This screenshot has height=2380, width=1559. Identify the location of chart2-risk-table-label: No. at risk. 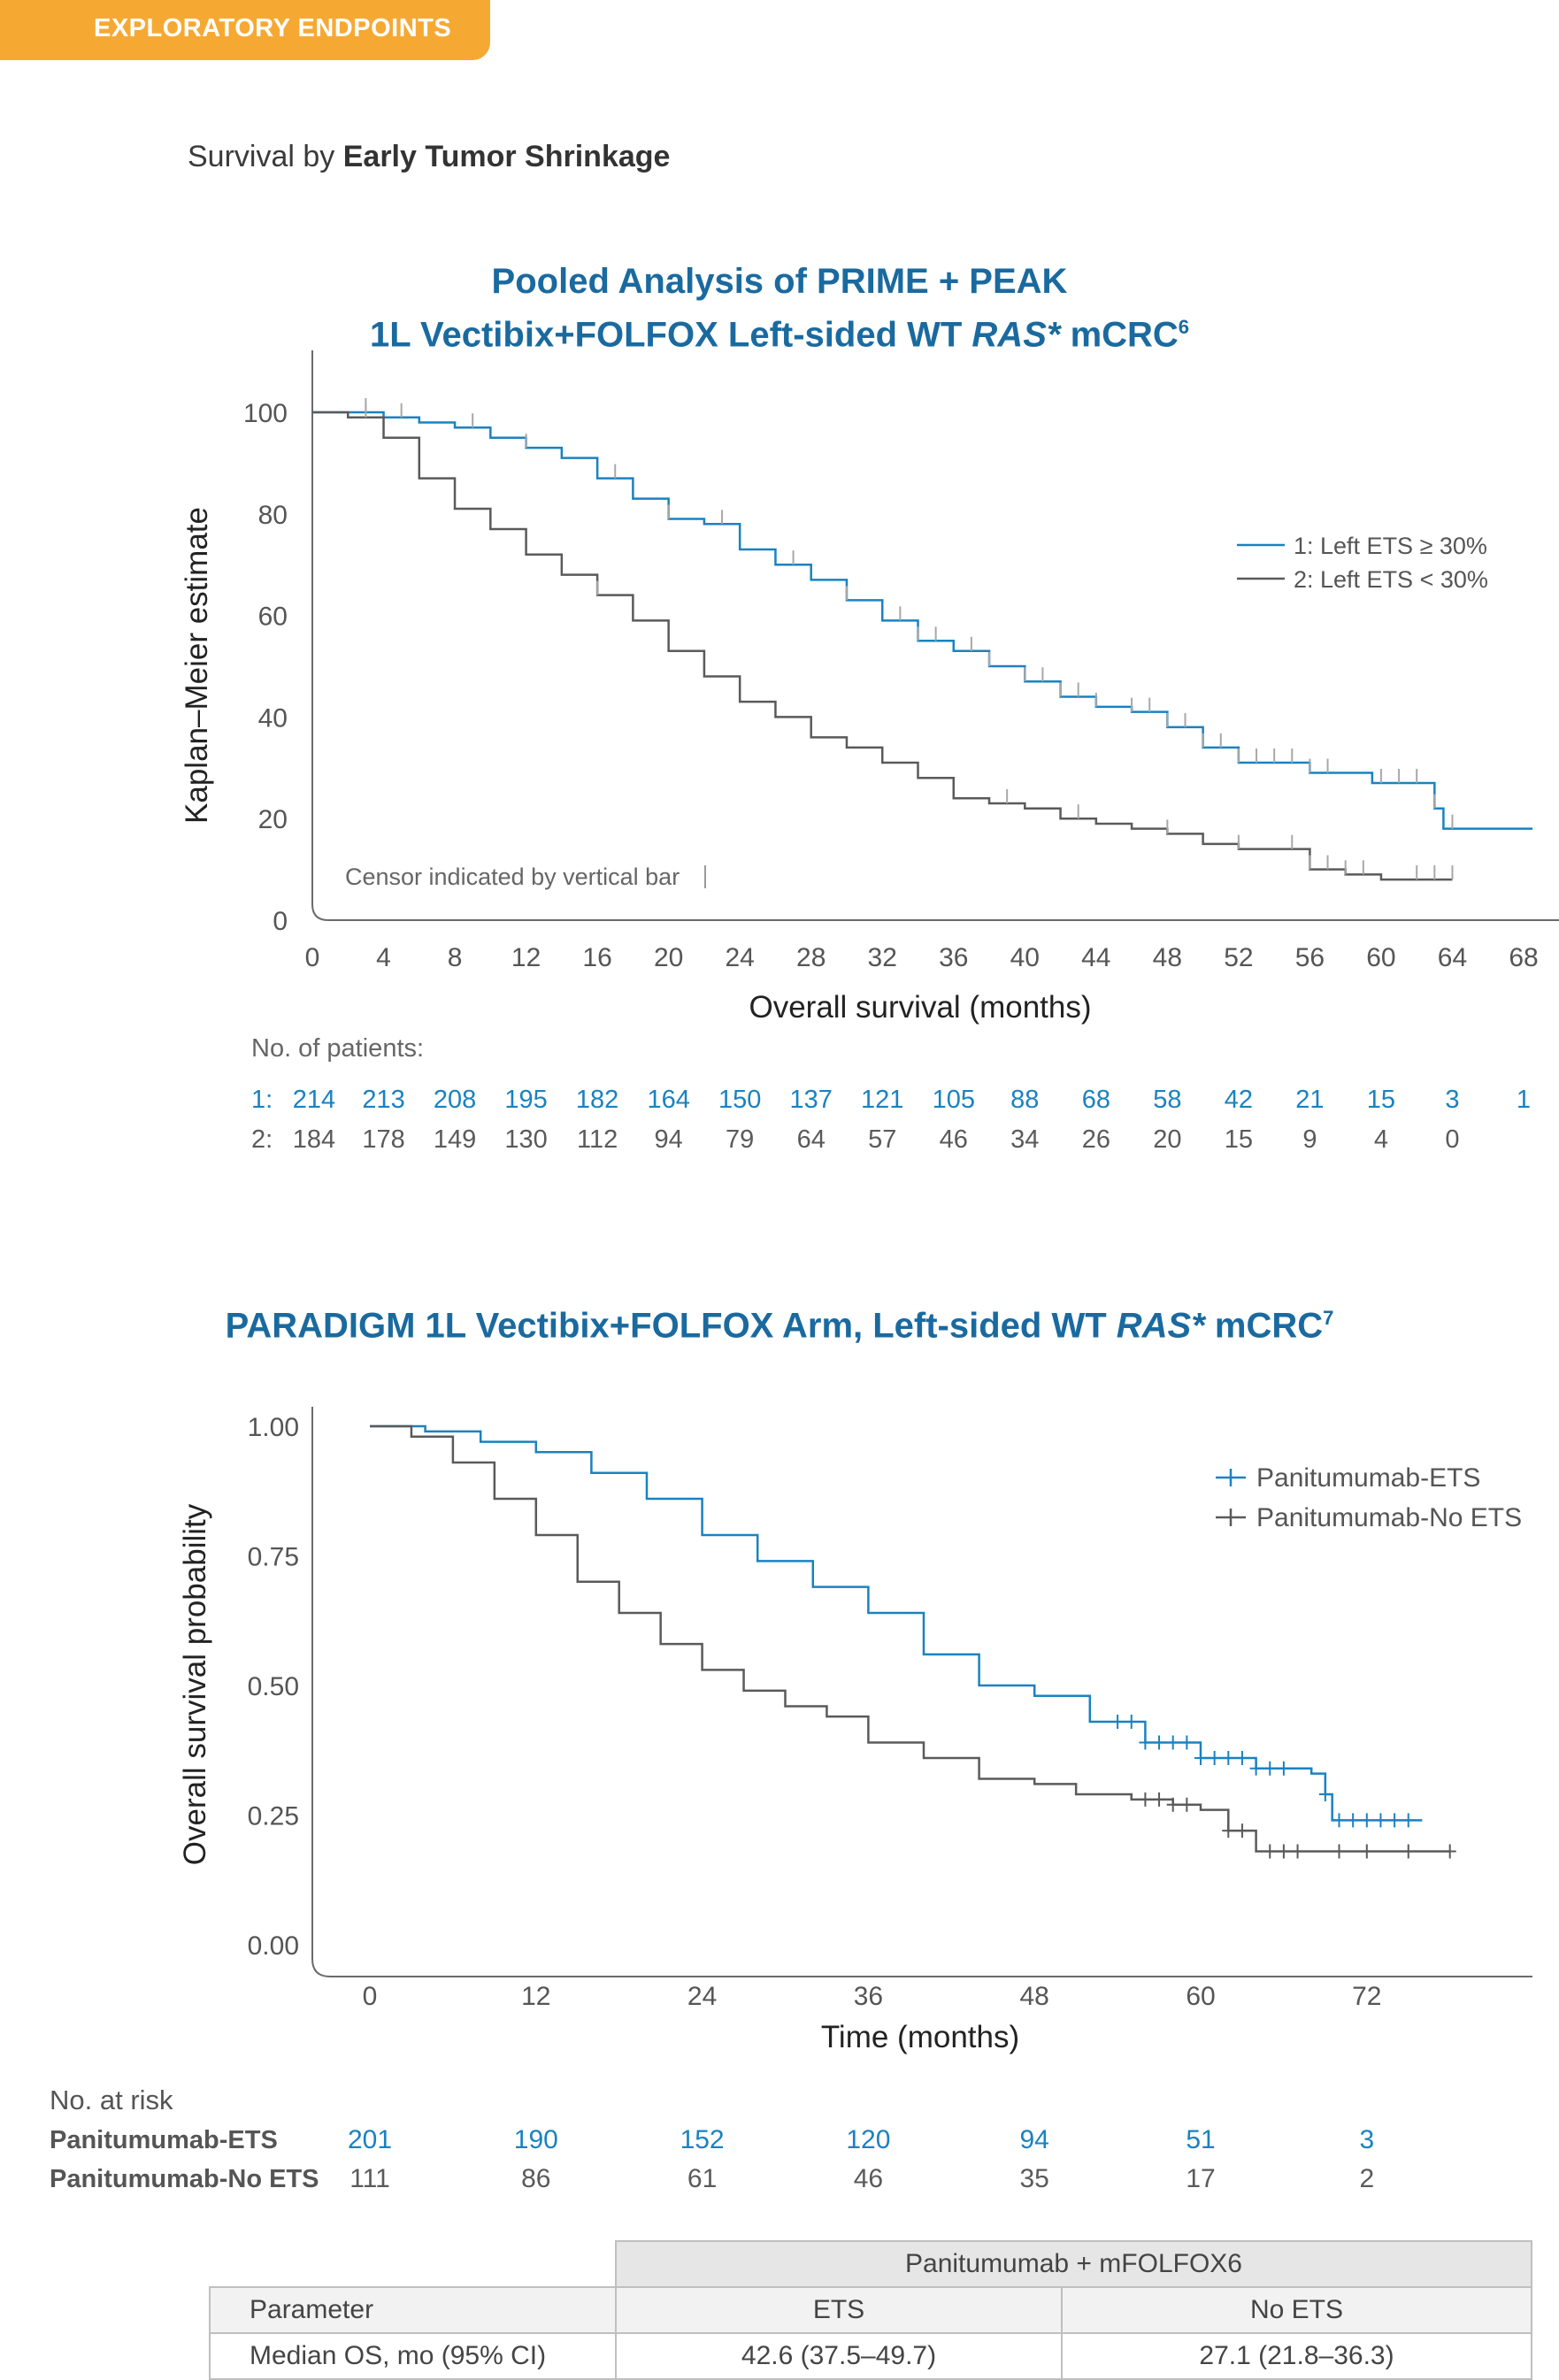
(111, 2099).